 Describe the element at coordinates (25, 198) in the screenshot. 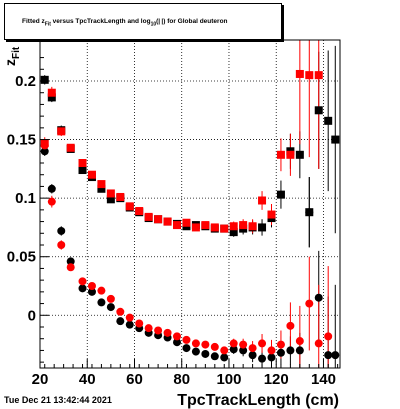

I see `y-tick-label: 0.1` at that location.